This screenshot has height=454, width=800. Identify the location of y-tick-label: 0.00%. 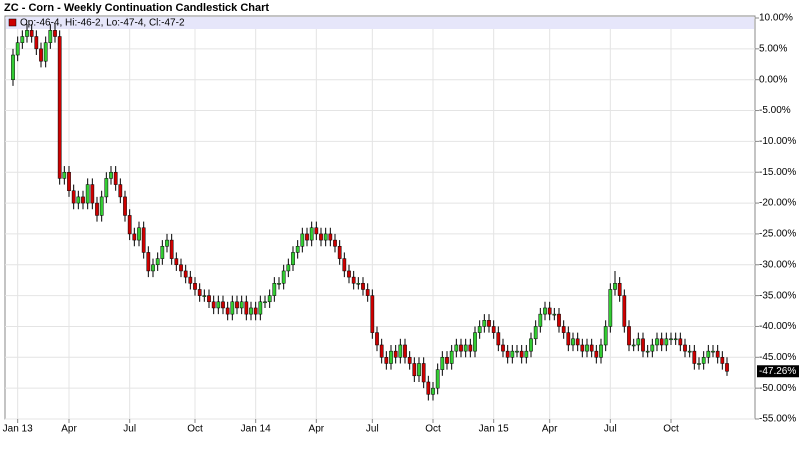
(773, 79).